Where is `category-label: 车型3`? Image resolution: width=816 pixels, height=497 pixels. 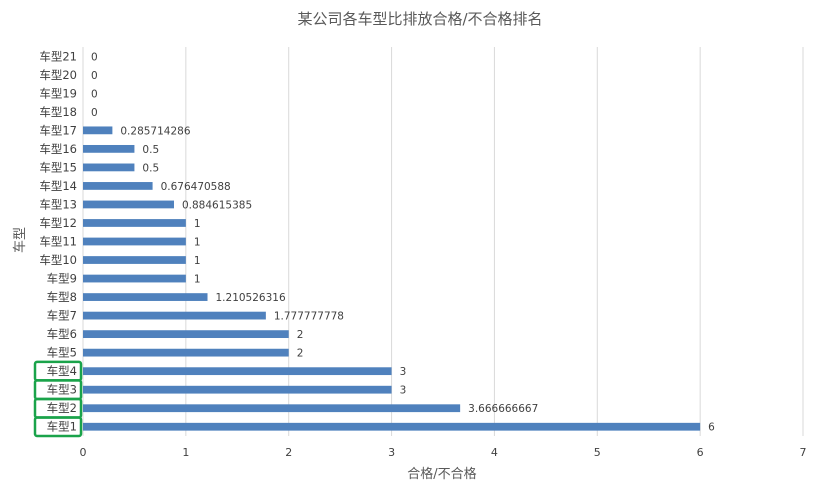 category-label: 车型3 is located at coordinates (62, 390).